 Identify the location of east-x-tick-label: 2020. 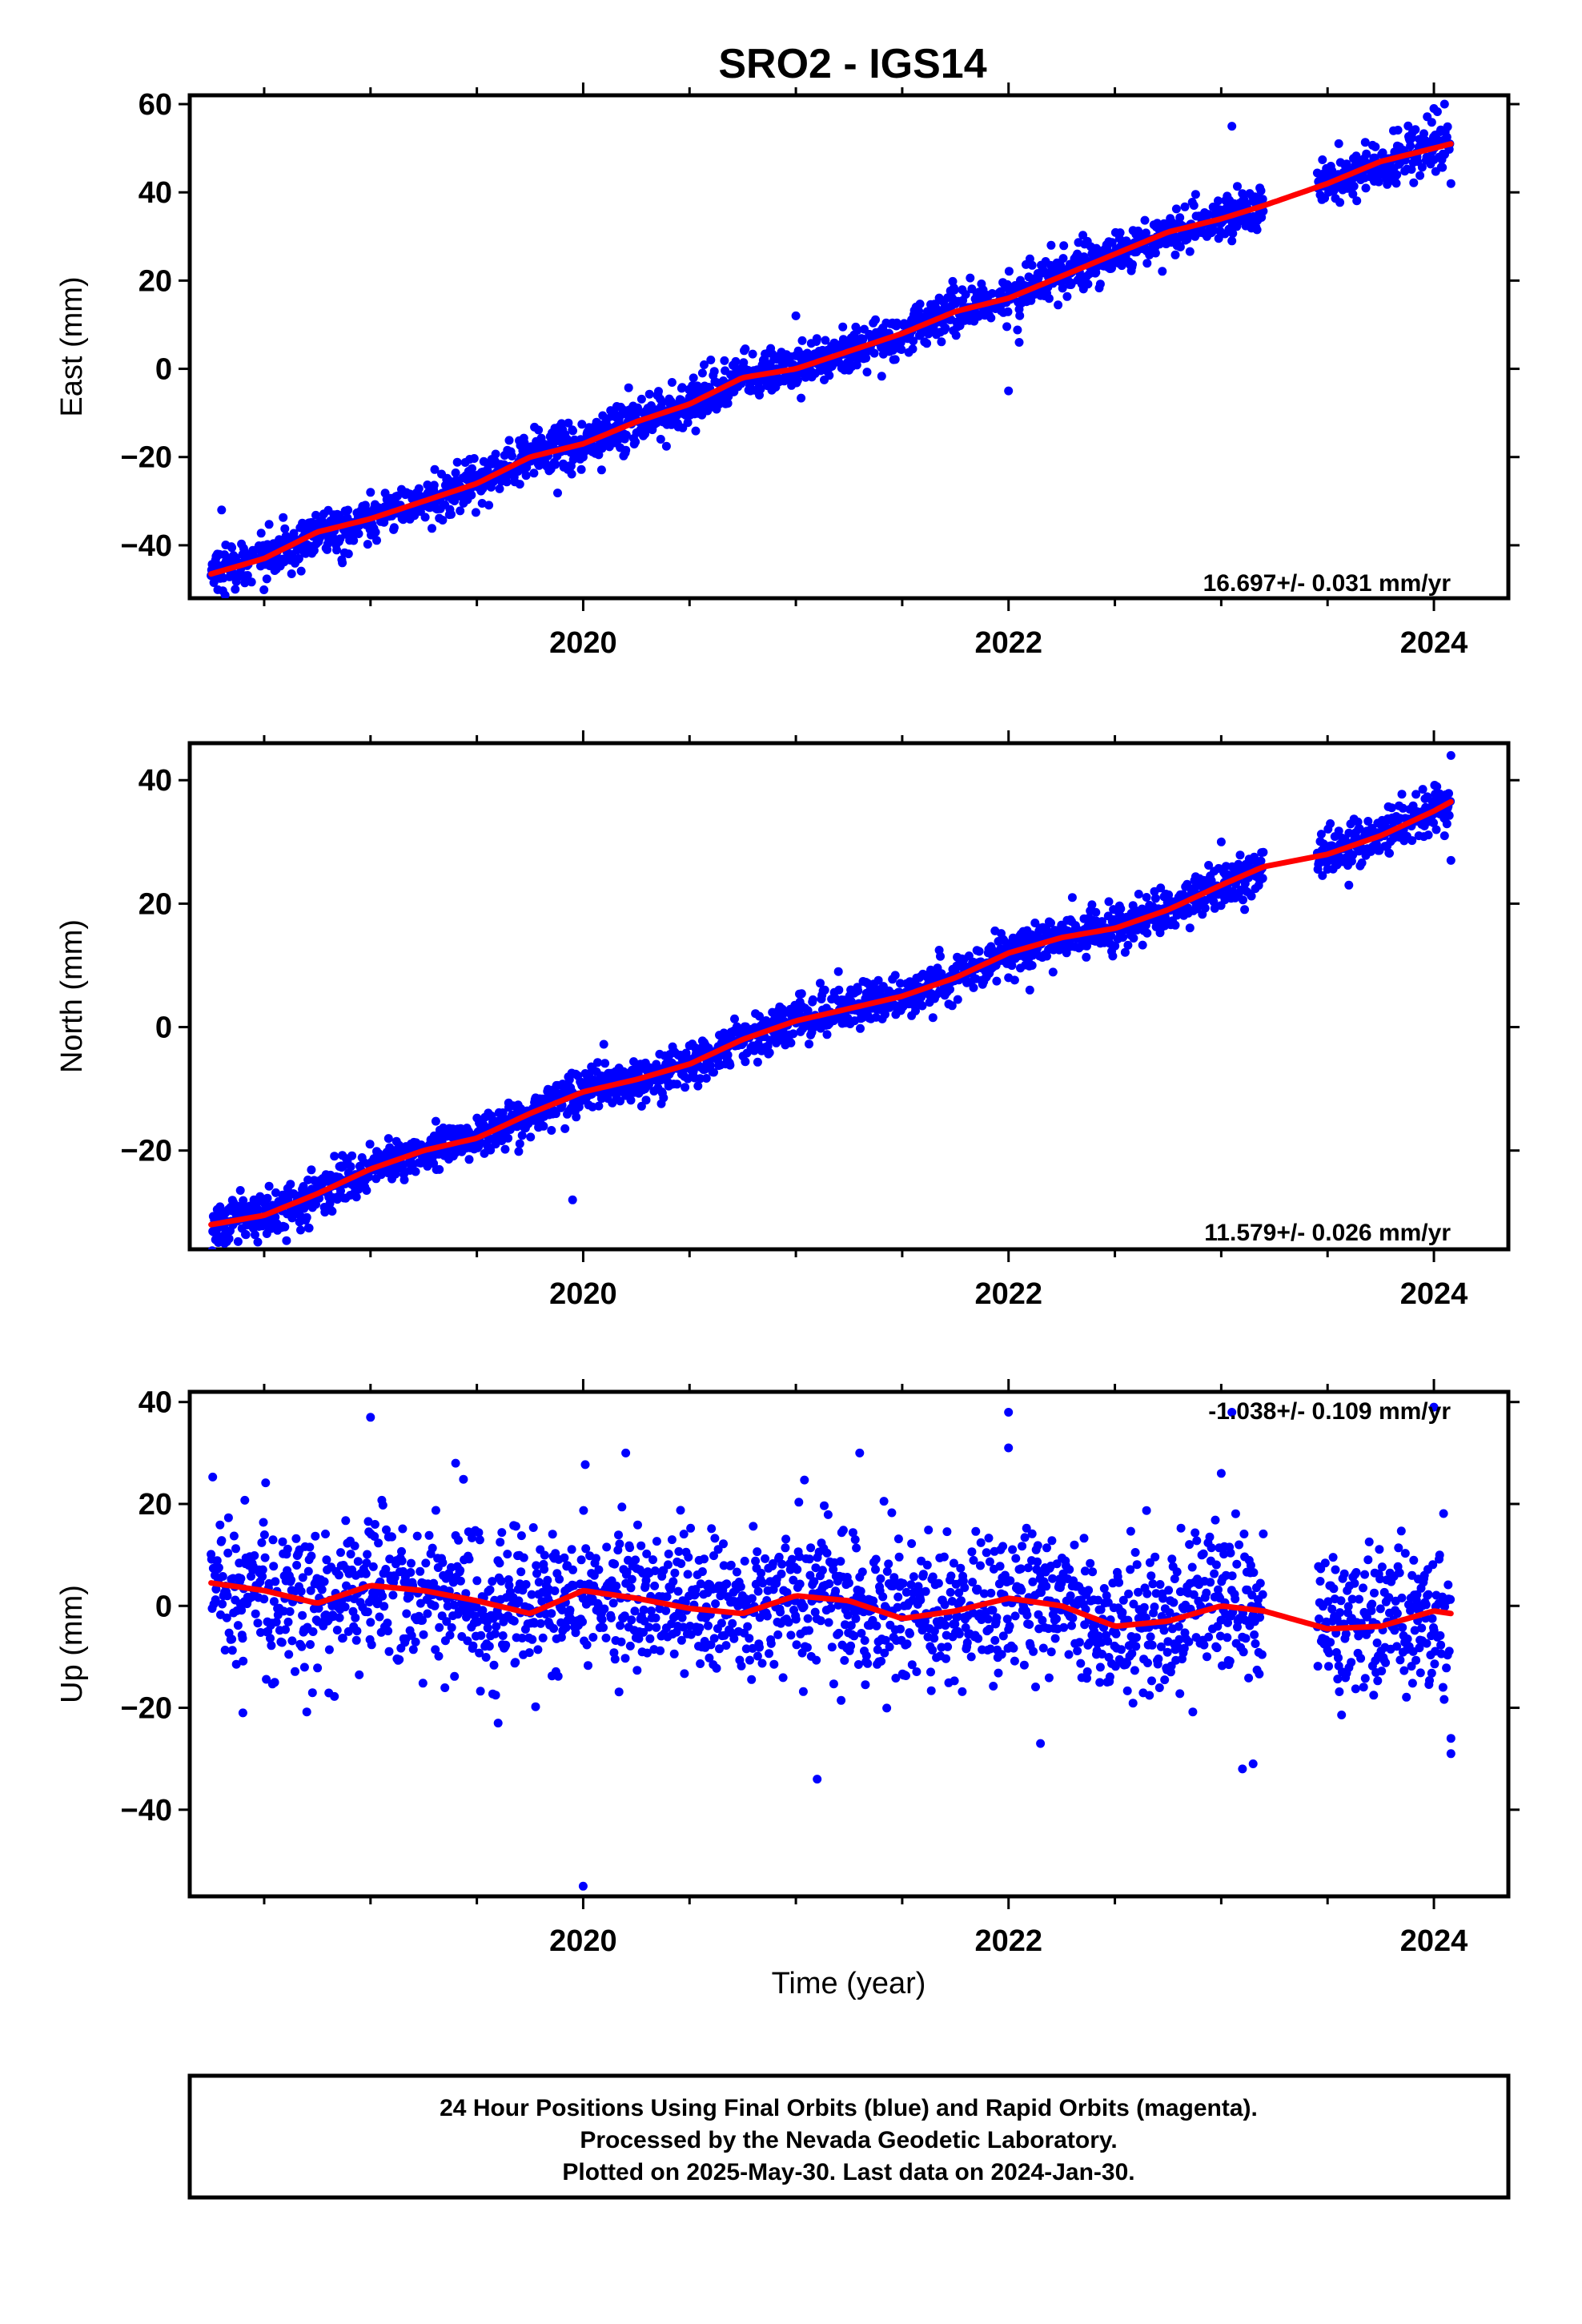
(583, 643).